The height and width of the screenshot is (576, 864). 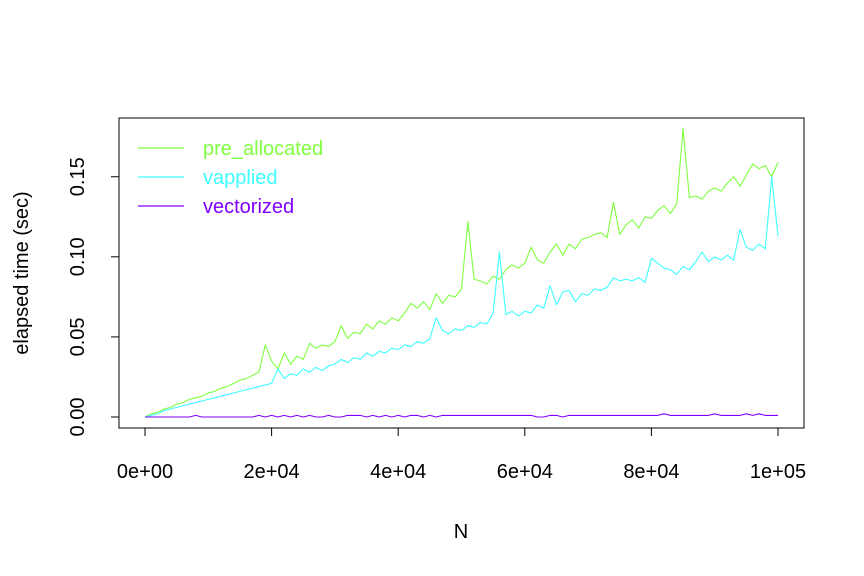 I want to click on x-tick-label: 4e+04, so click(x=398, y=472).